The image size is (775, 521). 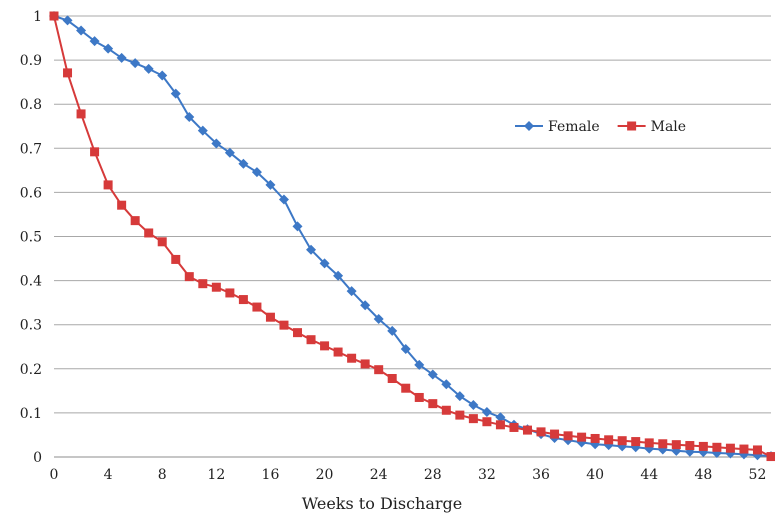 I want to click on legend-marker, so click(x=529, y=126).